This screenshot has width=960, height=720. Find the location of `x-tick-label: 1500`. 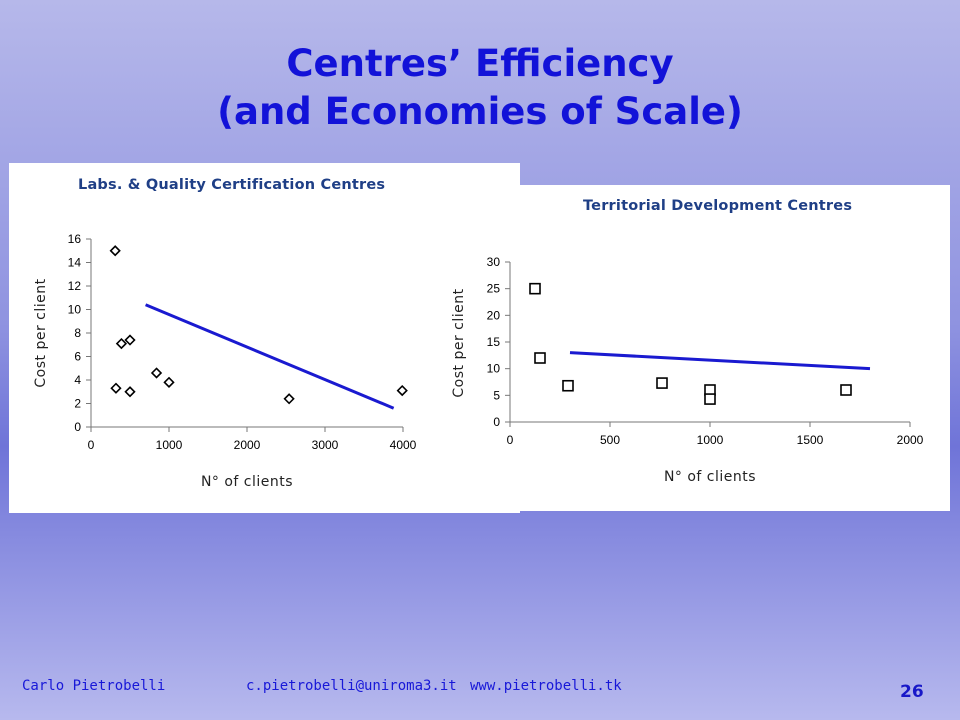

x-tick-label: 1500 is located at coordinates (810, 440).